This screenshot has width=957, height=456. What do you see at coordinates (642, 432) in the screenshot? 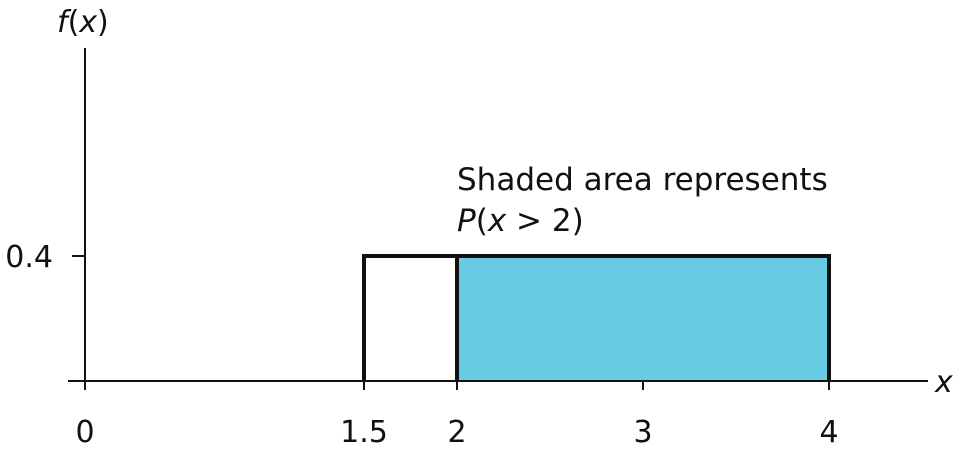
I see `x-tick-label: 3` at bounding box center [642, 432].